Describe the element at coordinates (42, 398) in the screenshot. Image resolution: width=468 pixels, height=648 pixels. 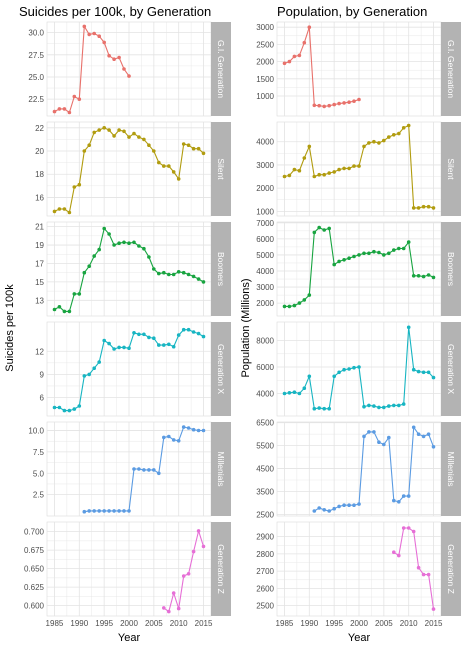
I see `y-tick-label: 6` at that location.